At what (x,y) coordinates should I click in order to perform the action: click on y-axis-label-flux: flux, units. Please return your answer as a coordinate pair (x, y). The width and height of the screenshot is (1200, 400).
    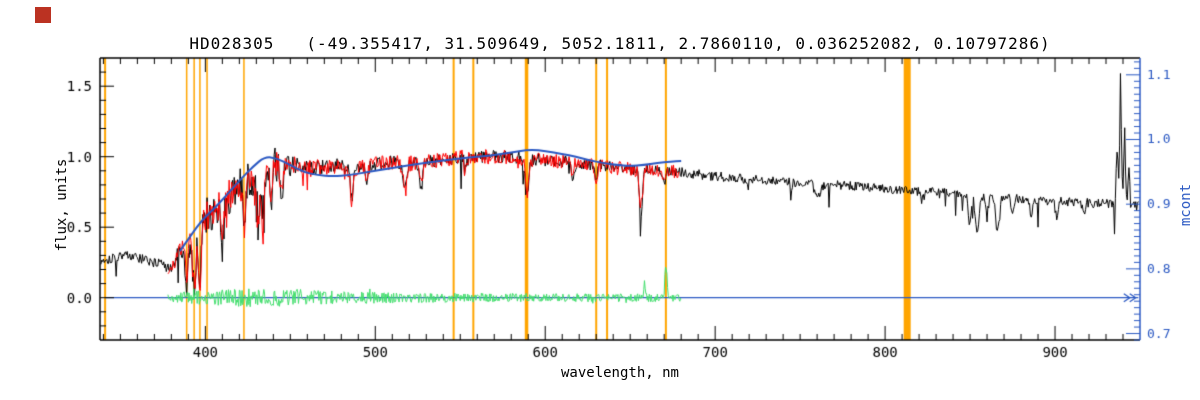
    Looking at the image, I should click on (62, 205).